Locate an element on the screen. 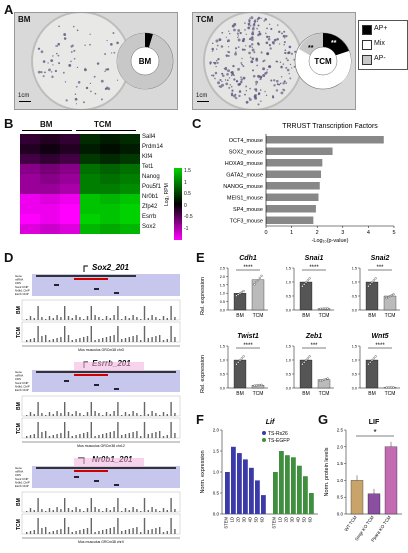 This screenshot has height=553, width=408. tcm-stars-left: ** is located at coordinates (311, 48).